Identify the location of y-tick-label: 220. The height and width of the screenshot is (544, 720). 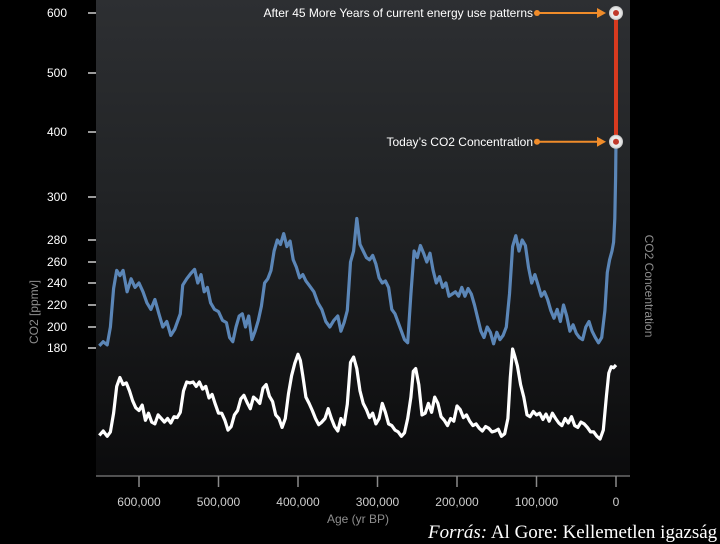
(57, 305).